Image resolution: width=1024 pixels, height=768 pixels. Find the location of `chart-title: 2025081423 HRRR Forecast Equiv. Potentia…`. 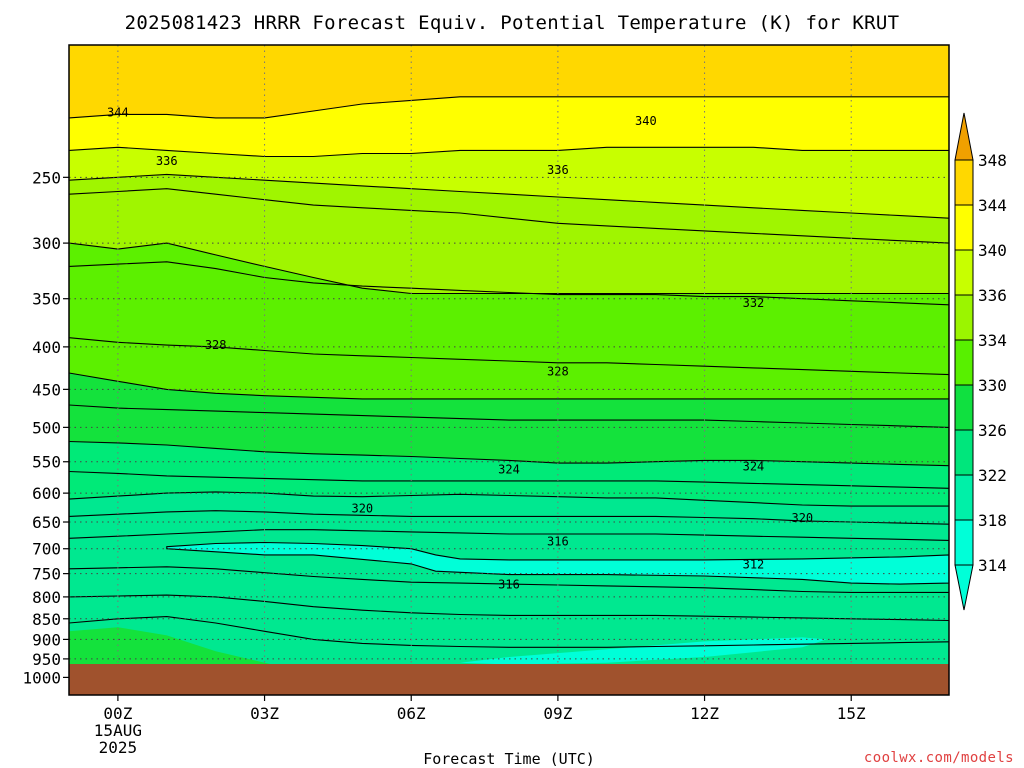

chart-title: 2025081423 HRRR Forecast Equiv. Potentia… is located at coordinates (512, 23).